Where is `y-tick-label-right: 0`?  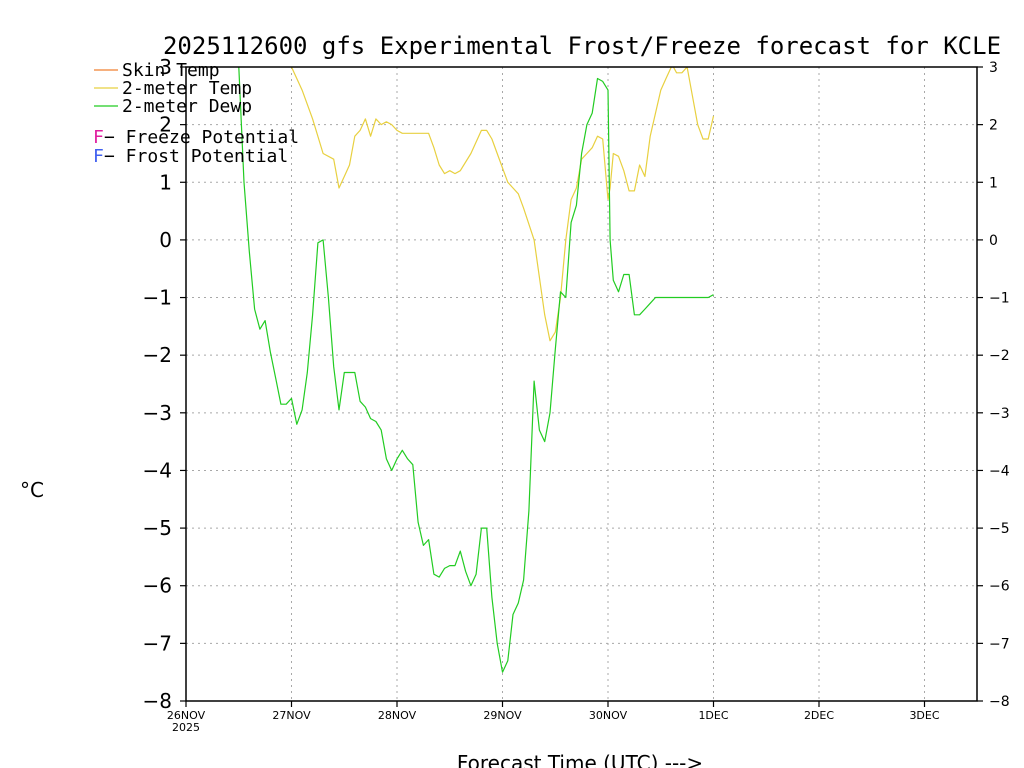 y-tick-label-right: 0 is located at coordinates (993, 241).